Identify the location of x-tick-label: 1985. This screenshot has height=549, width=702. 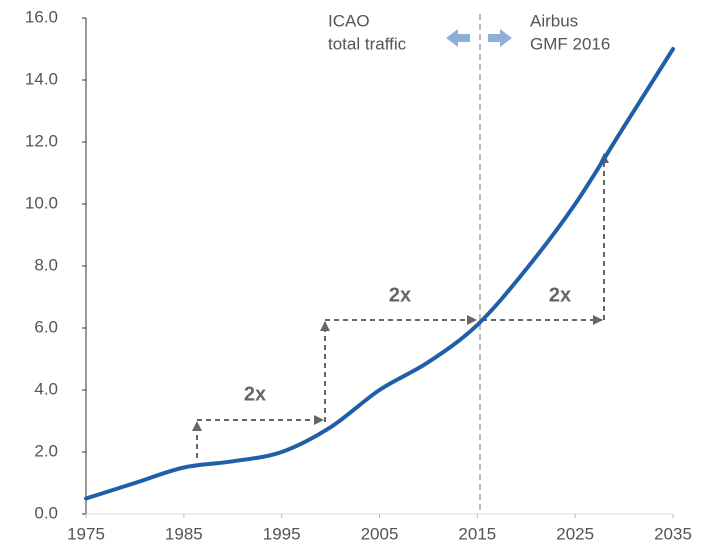
(184, 533).